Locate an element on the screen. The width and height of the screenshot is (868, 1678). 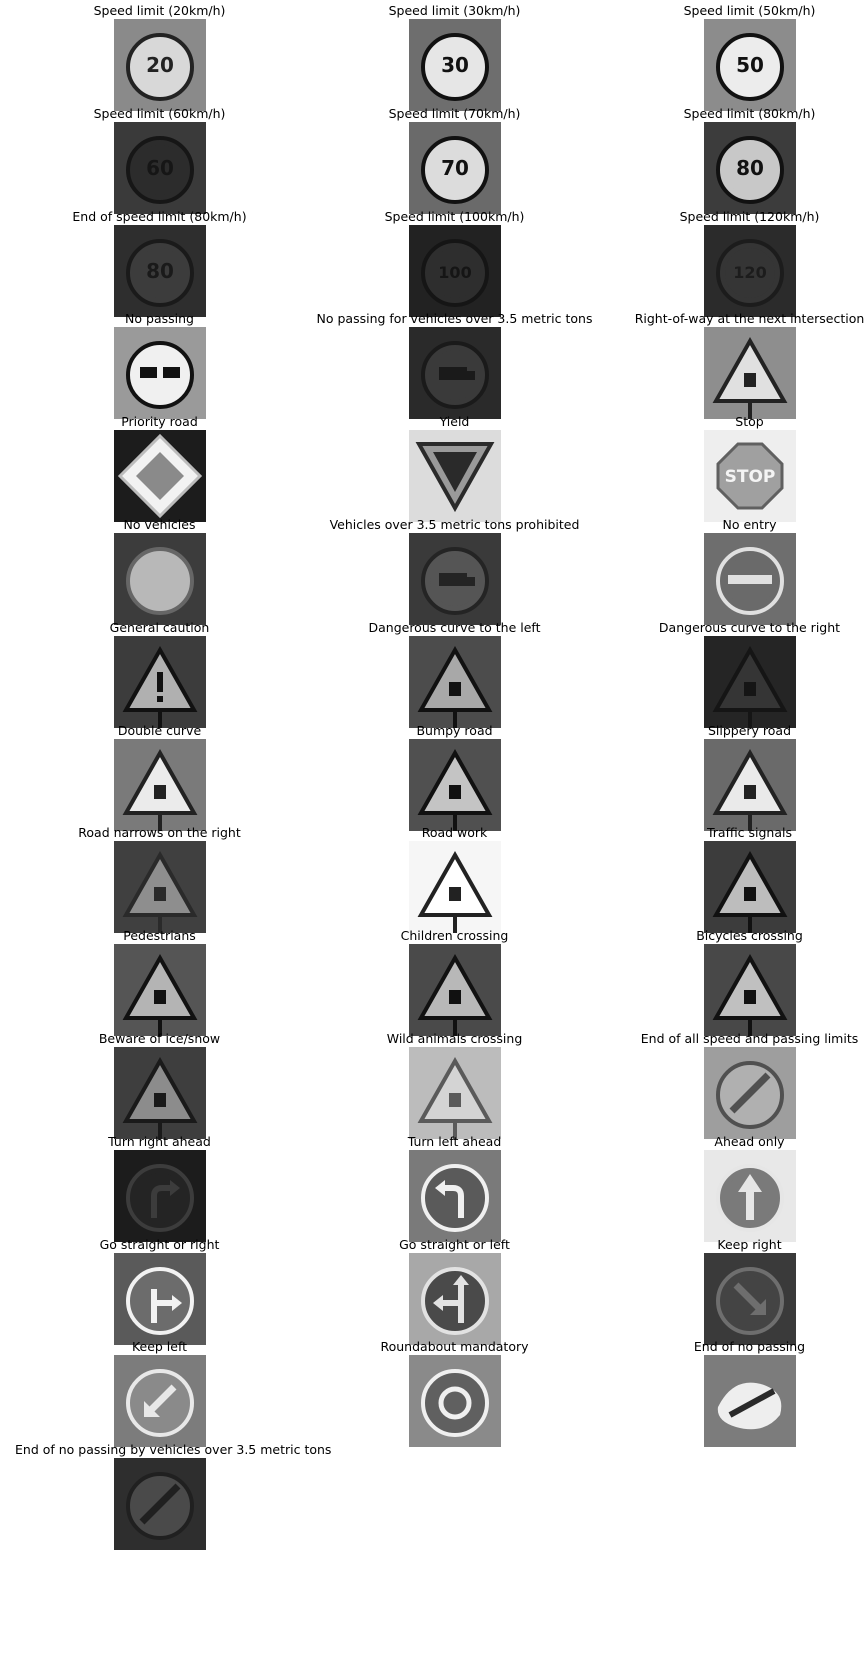
sign-symbol: 20 is located at coordinates (160, 65).